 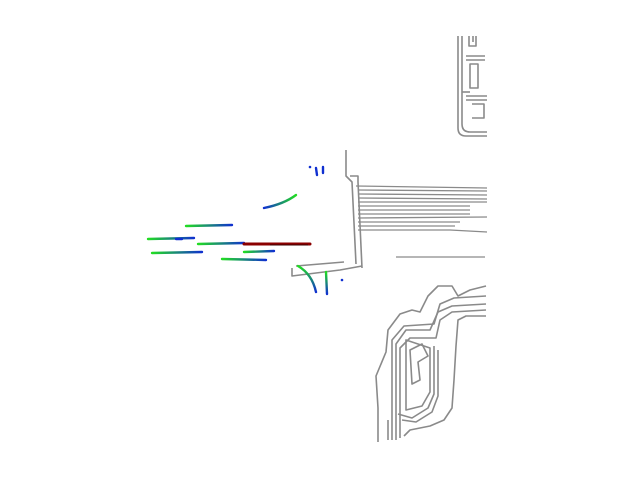 What do you see at coordinates (431, 363) in the screenshot?
I see `bottom-right-lot` at bounding box center [431, 363].